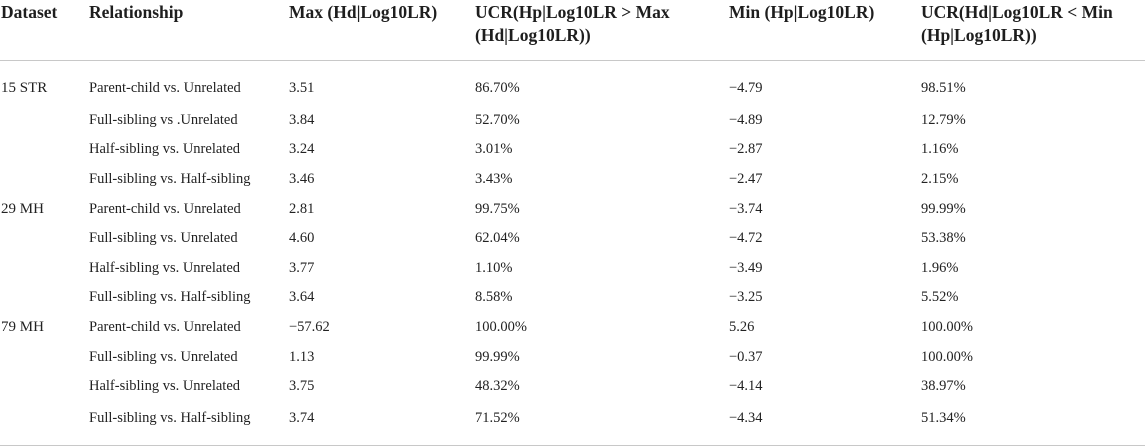 This screenshot has height=446, width=1145. Describe the element at coordinates (1032, 30) in the screenshot. I see `header-ucr-hd: UCR(Hd|Log10LR < Min (Hp|Log10LR))` at that location.